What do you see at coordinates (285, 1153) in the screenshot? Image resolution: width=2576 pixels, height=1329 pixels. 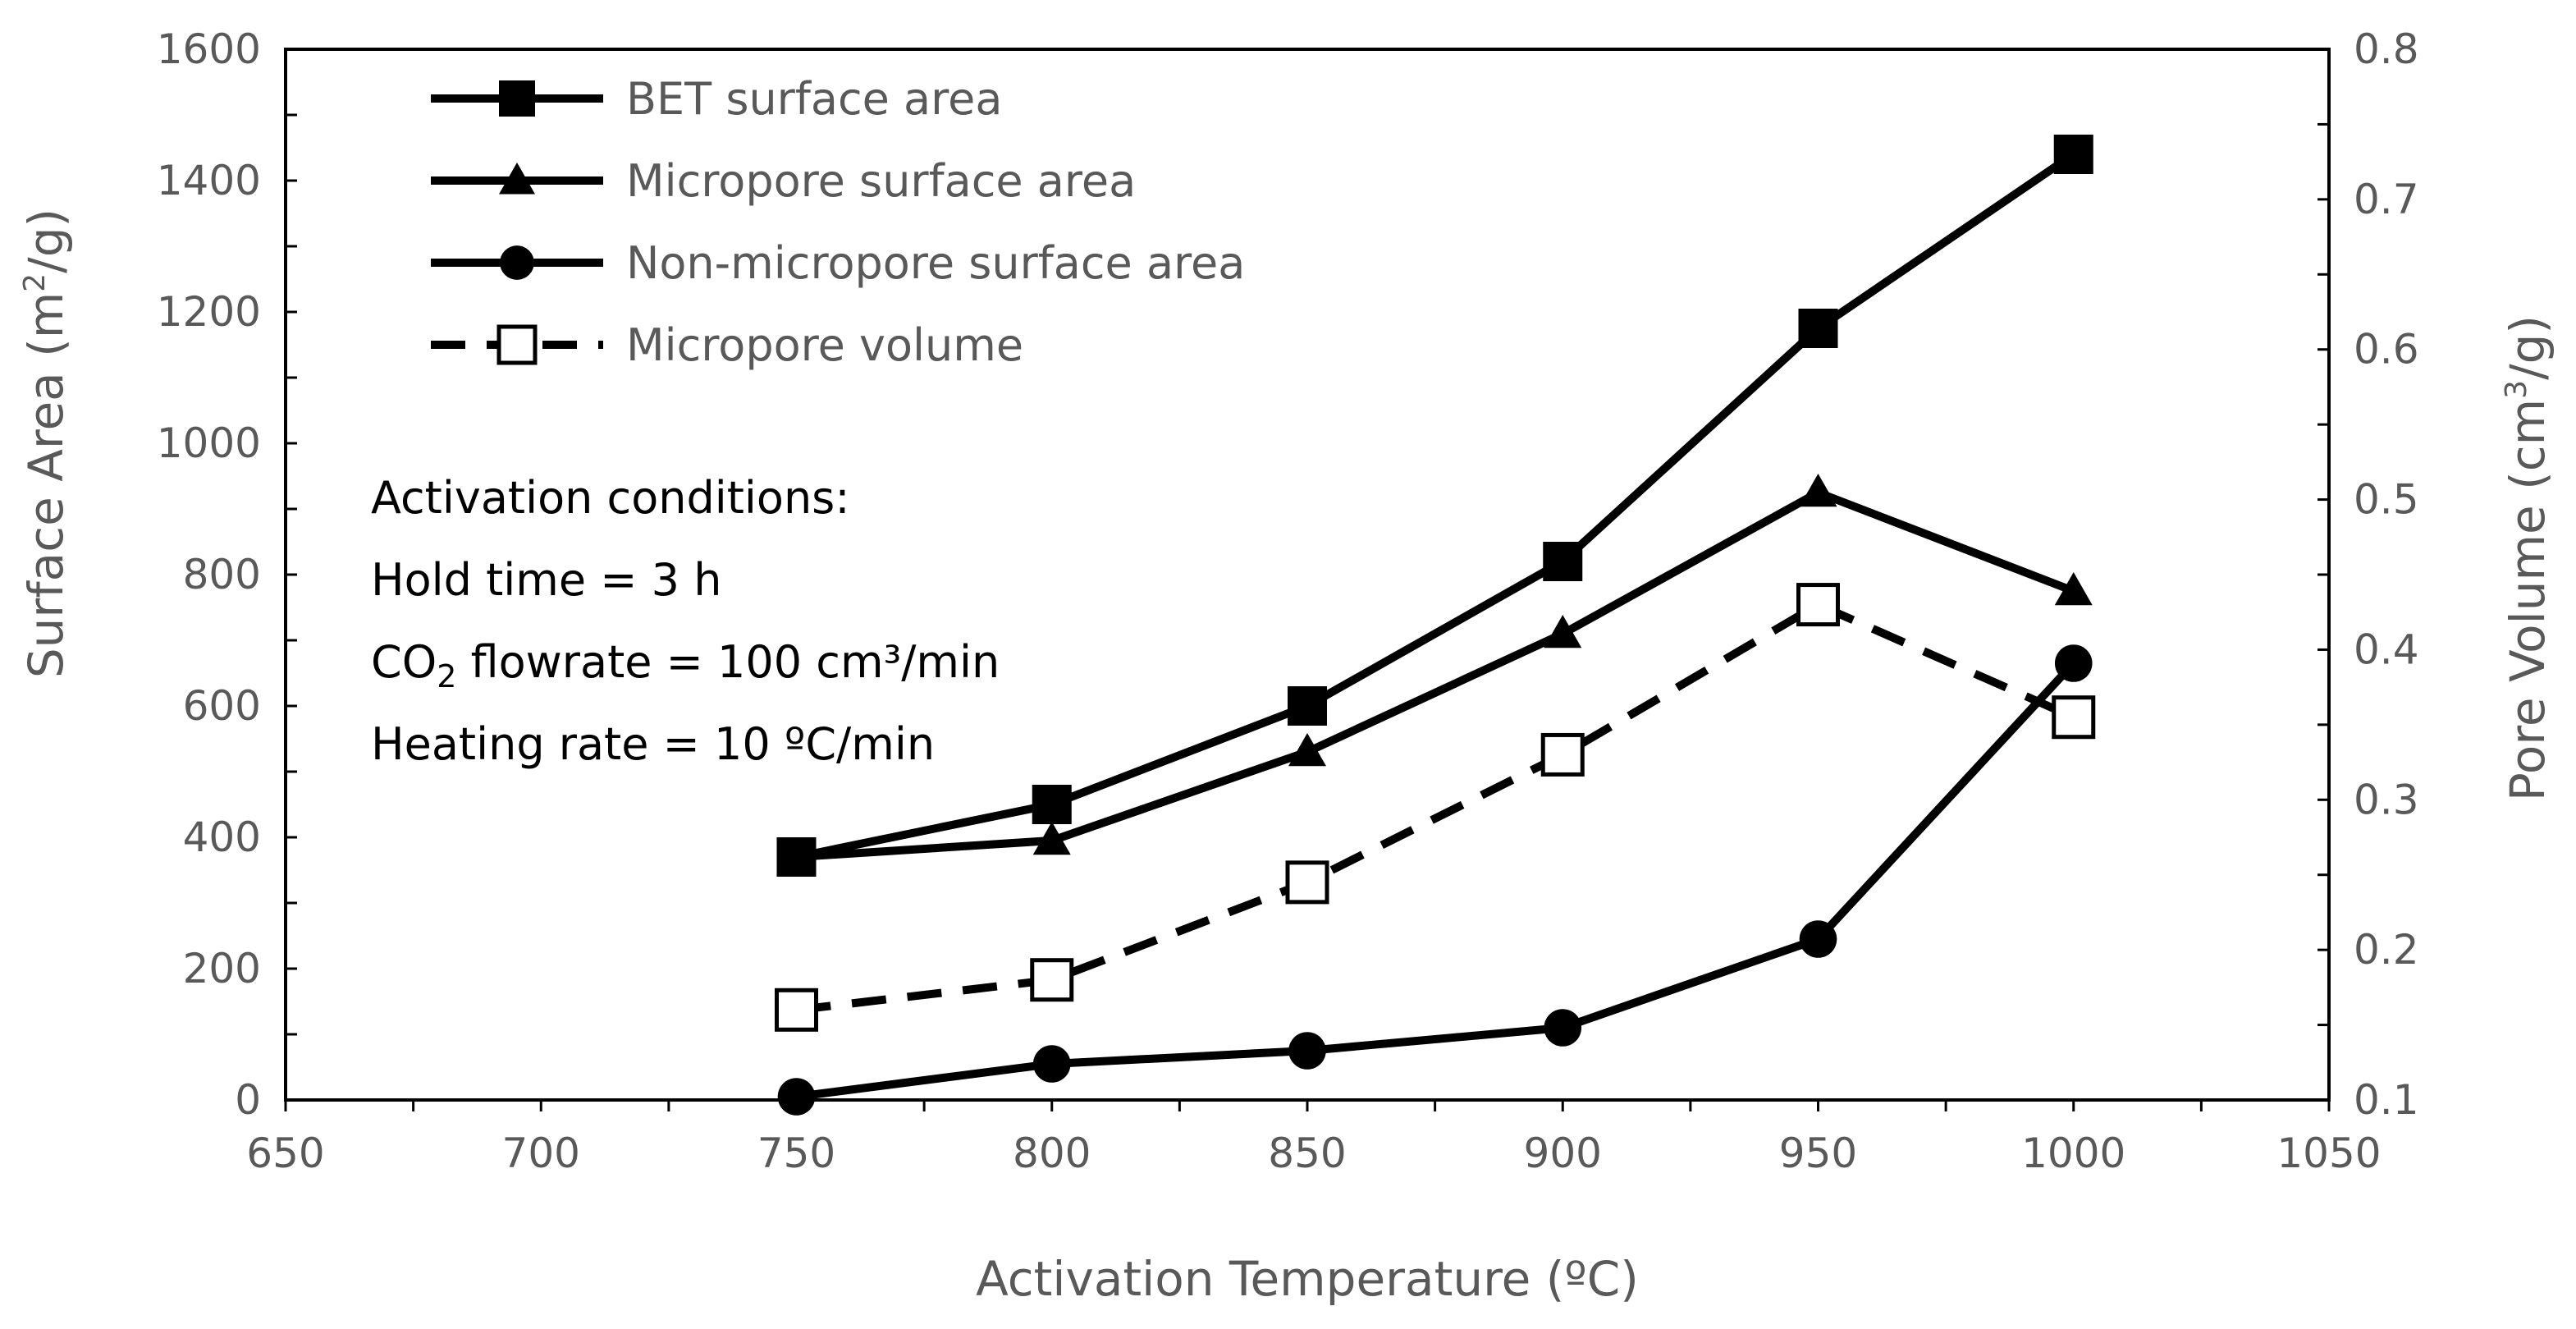 I see `x-tick-label: 650` at bounding box center [285, 1153].